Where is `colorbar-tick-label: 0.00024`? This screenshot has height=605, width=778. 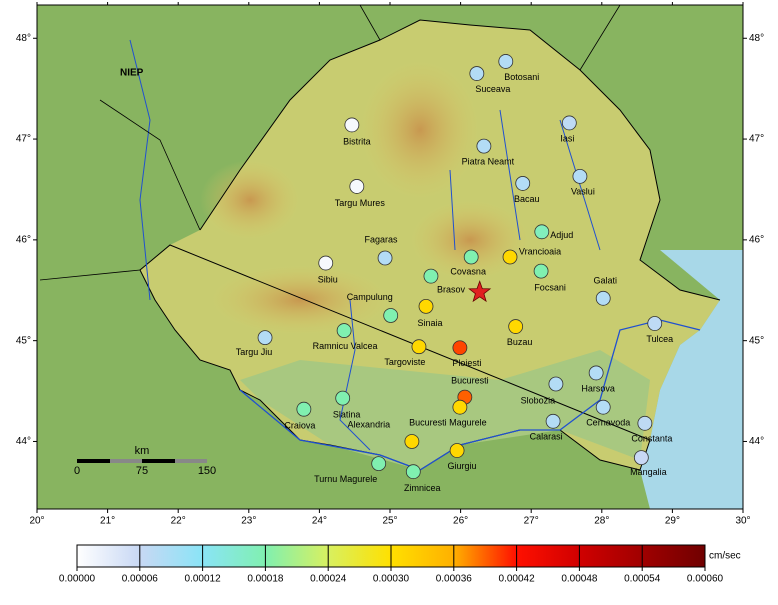 colorbar-tick-label: 0.00024 is located at coordinates (328, 579).